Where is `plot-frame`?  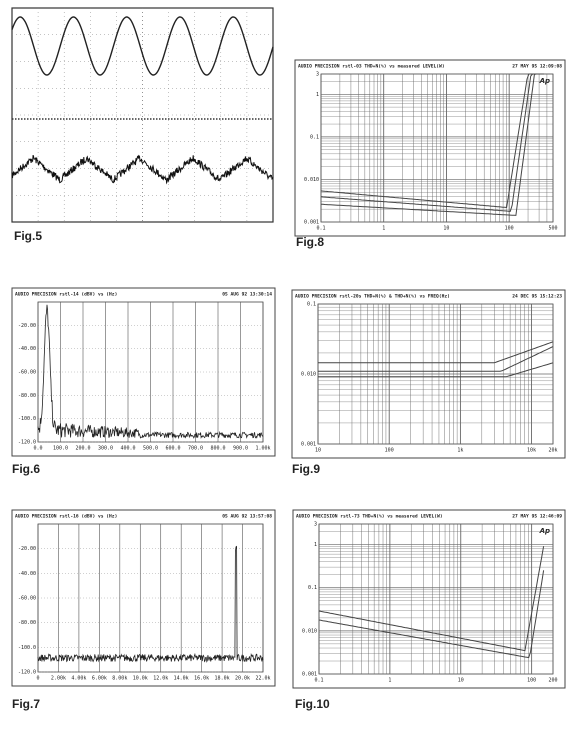 plot-frame is located at coordinates (429, 599).